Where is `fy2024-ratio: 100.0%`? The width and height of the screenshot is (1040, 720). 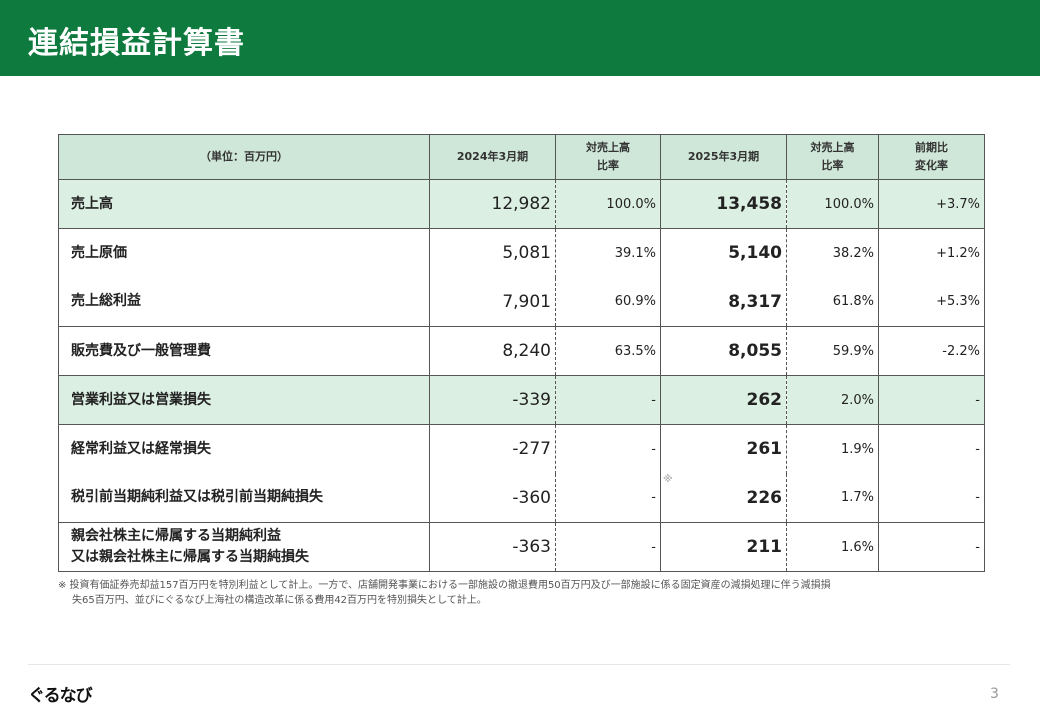
fy2024-ratio: 100.0% is located at coordinates (608, 204).